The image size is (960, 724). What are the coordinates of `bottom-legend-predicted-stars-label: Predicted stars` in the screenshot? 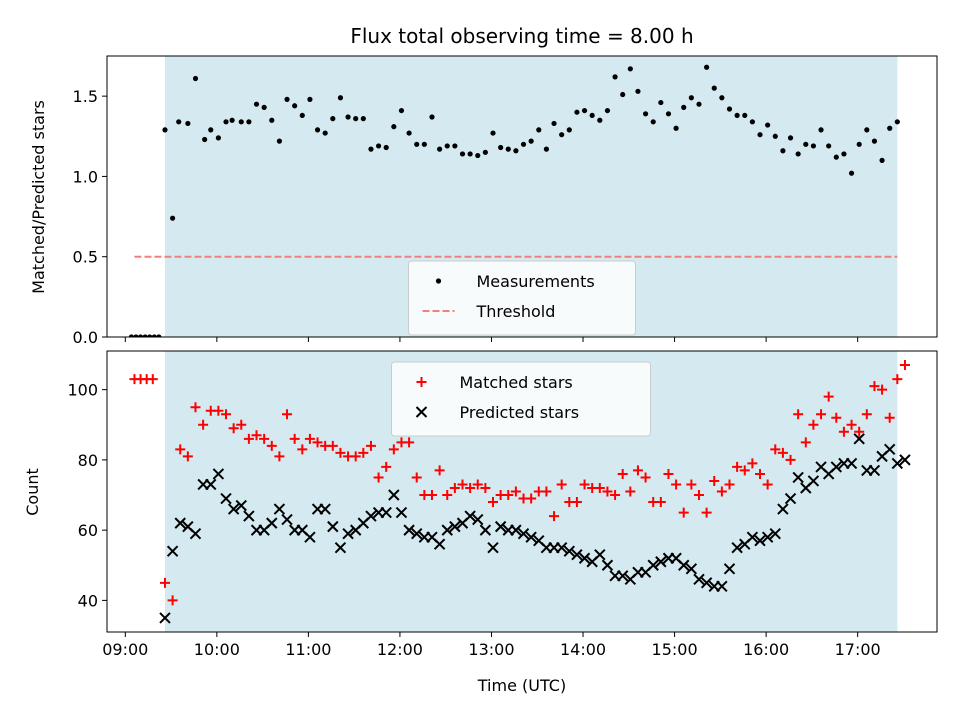 It's located at (520, 412).